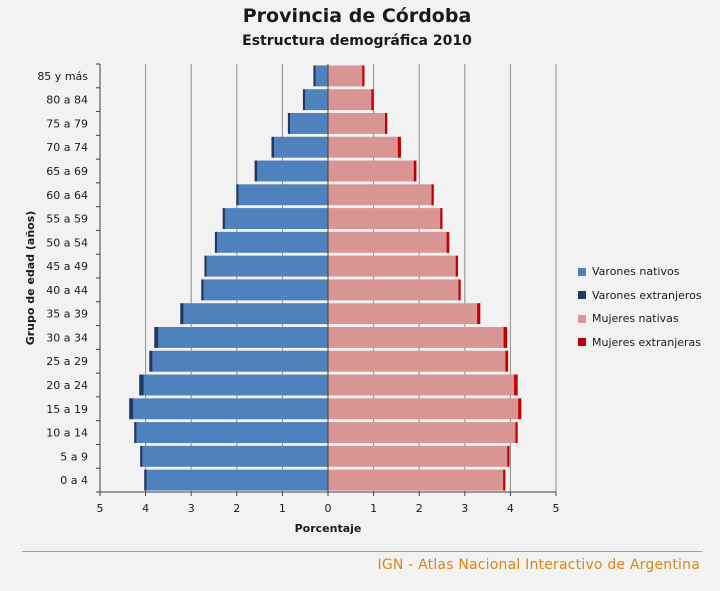 Image resolution: width=720 pixels, height=591 pixels. I want to click on chart-title: Provincia de Córdoba, so click(357, 16).